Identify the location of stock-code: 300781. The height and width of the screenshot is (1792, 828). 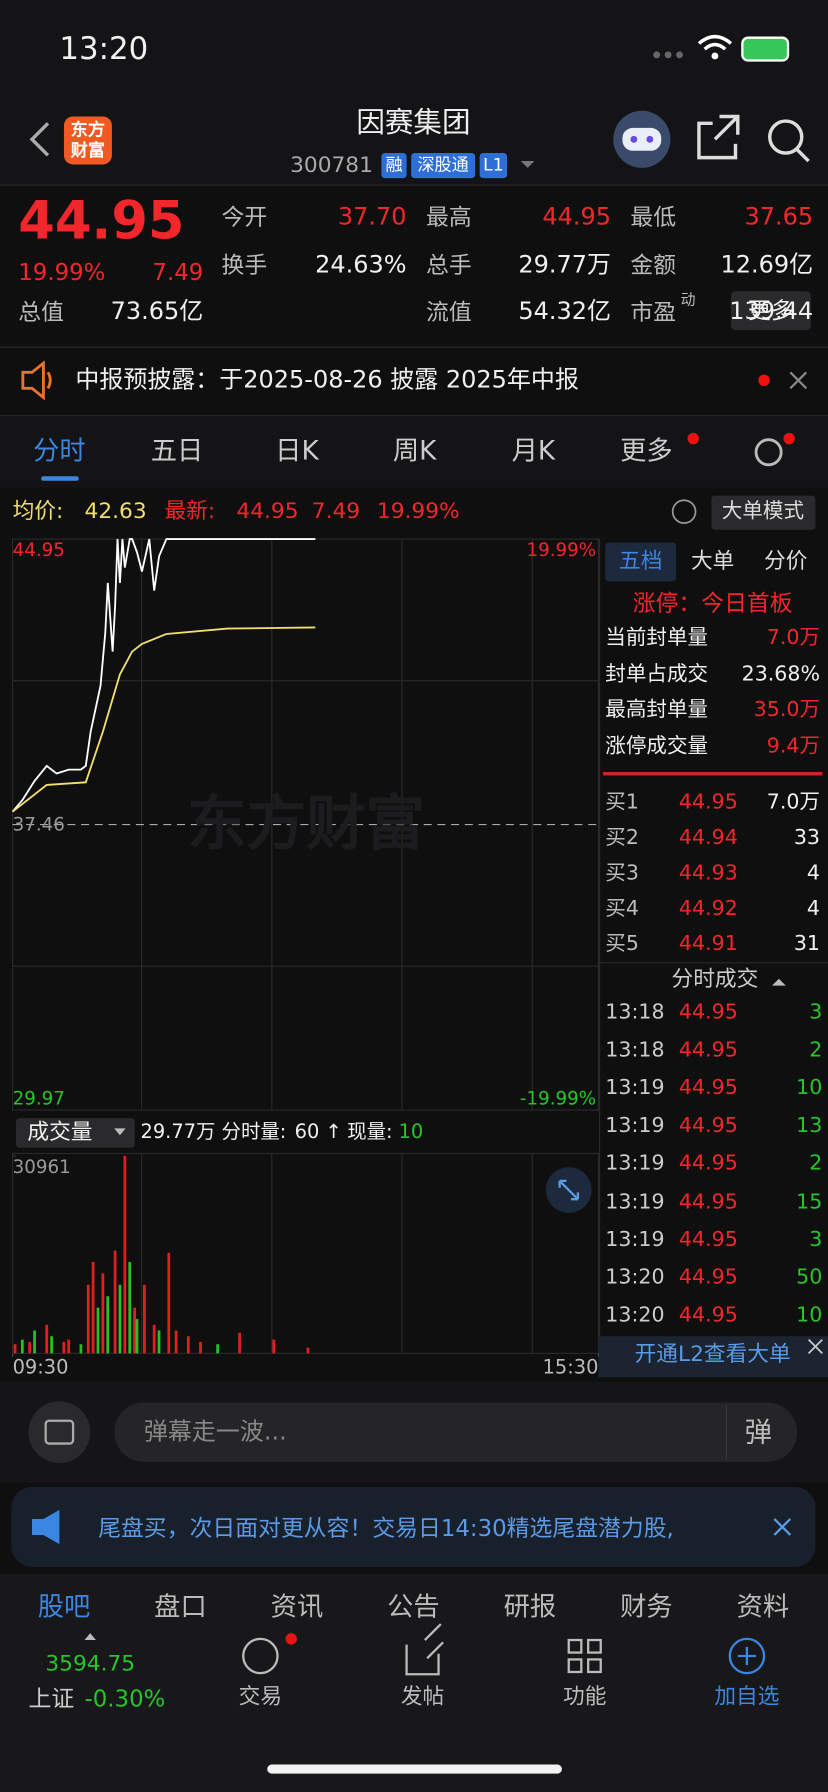
(331, 165).